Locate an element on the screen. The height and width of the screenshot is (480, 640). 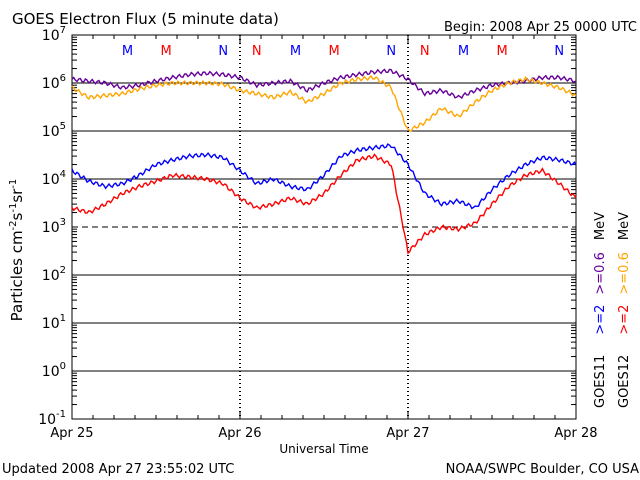
y-tick-label: 10⁻¹ is located at coordinates (52, 418).